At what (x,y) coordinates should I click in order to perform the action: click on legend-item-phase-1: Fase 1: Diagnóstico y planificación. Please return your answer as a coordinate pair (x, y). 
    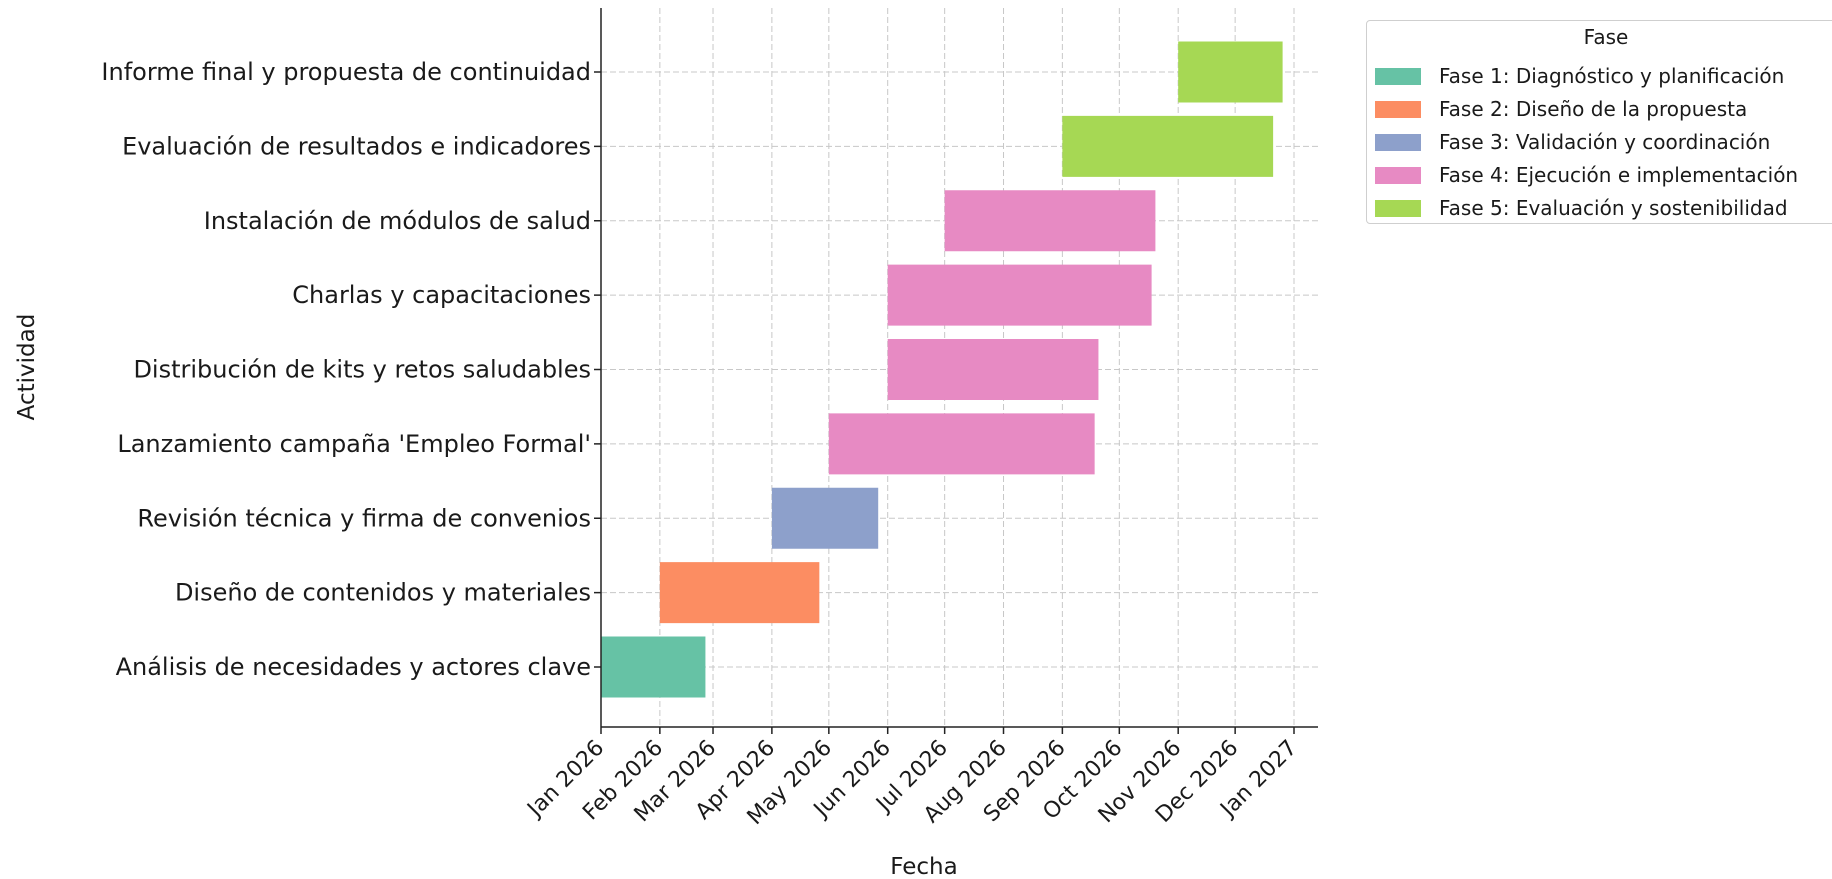
    Looking at the image, I should click on (1579, 76).